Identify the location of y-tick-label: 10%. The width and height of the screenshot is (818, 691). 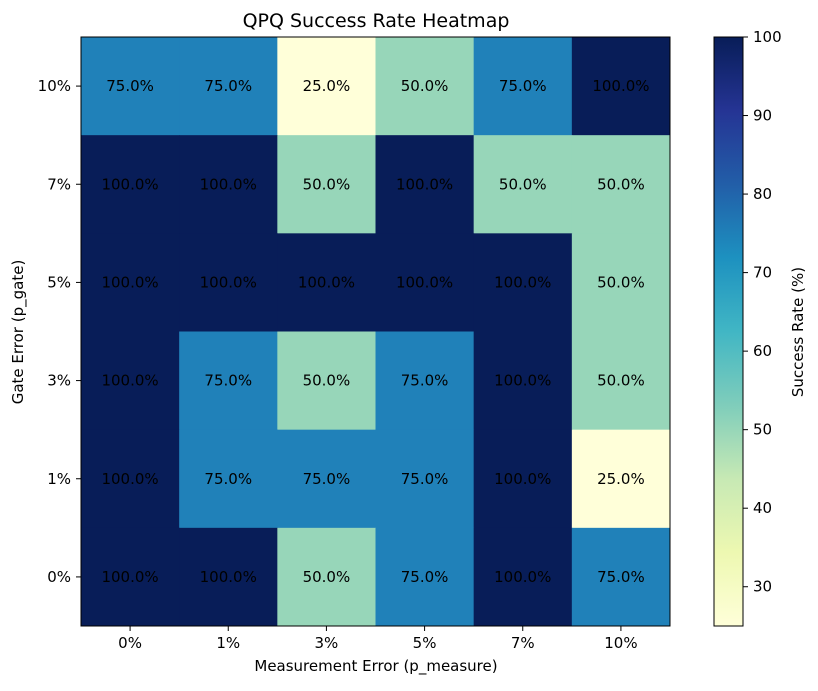
(54, 86).